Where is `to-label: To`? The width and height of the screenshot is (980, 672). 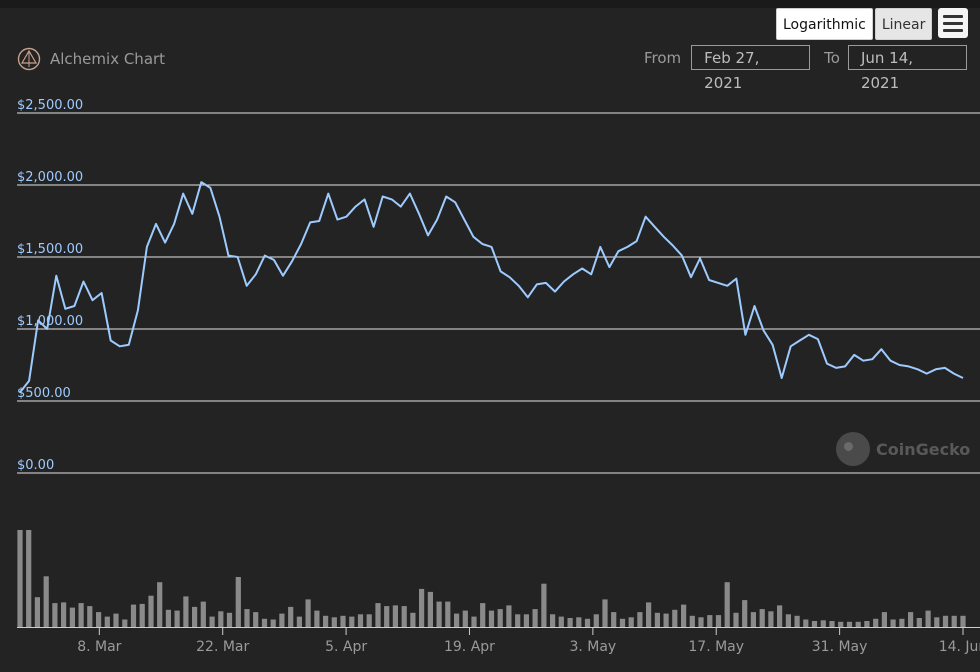
to-label: To is located at coordinates (832, 57).